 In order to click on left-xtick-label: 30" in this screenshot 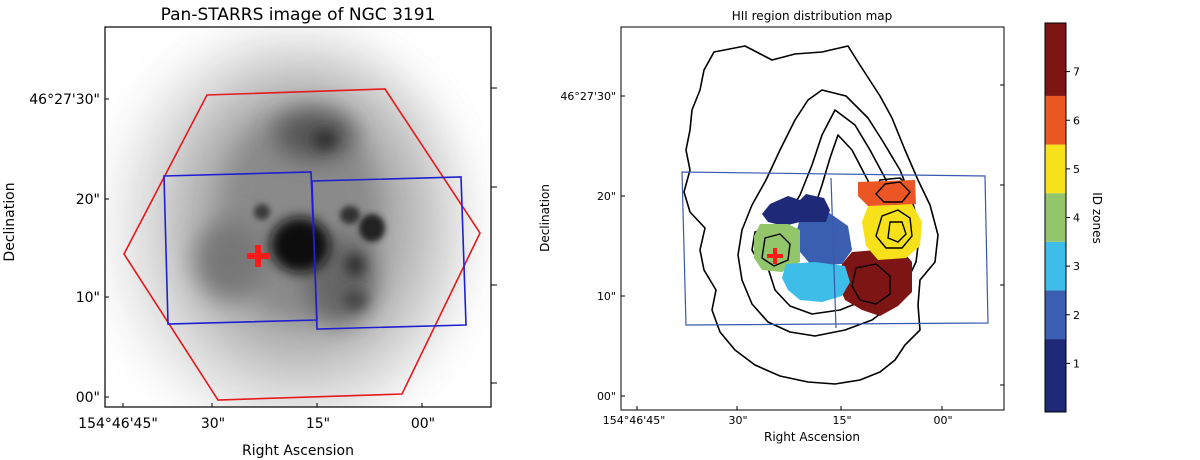, I will do `click(213, 424)`.